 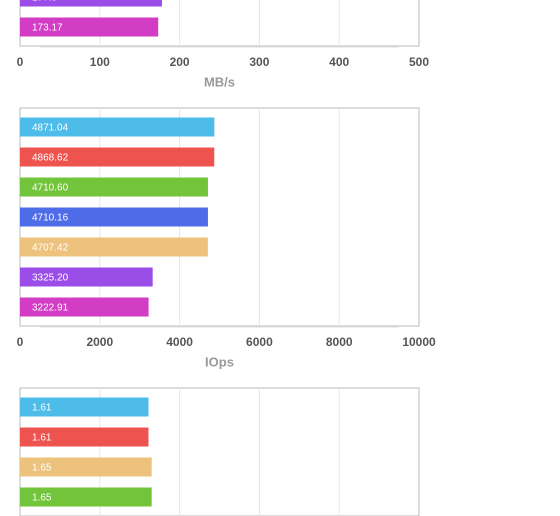 What do you see at coordinates (50, 308) in the screenshot?
I see `value-label: 3222.91` at bounding box center [50, 308].